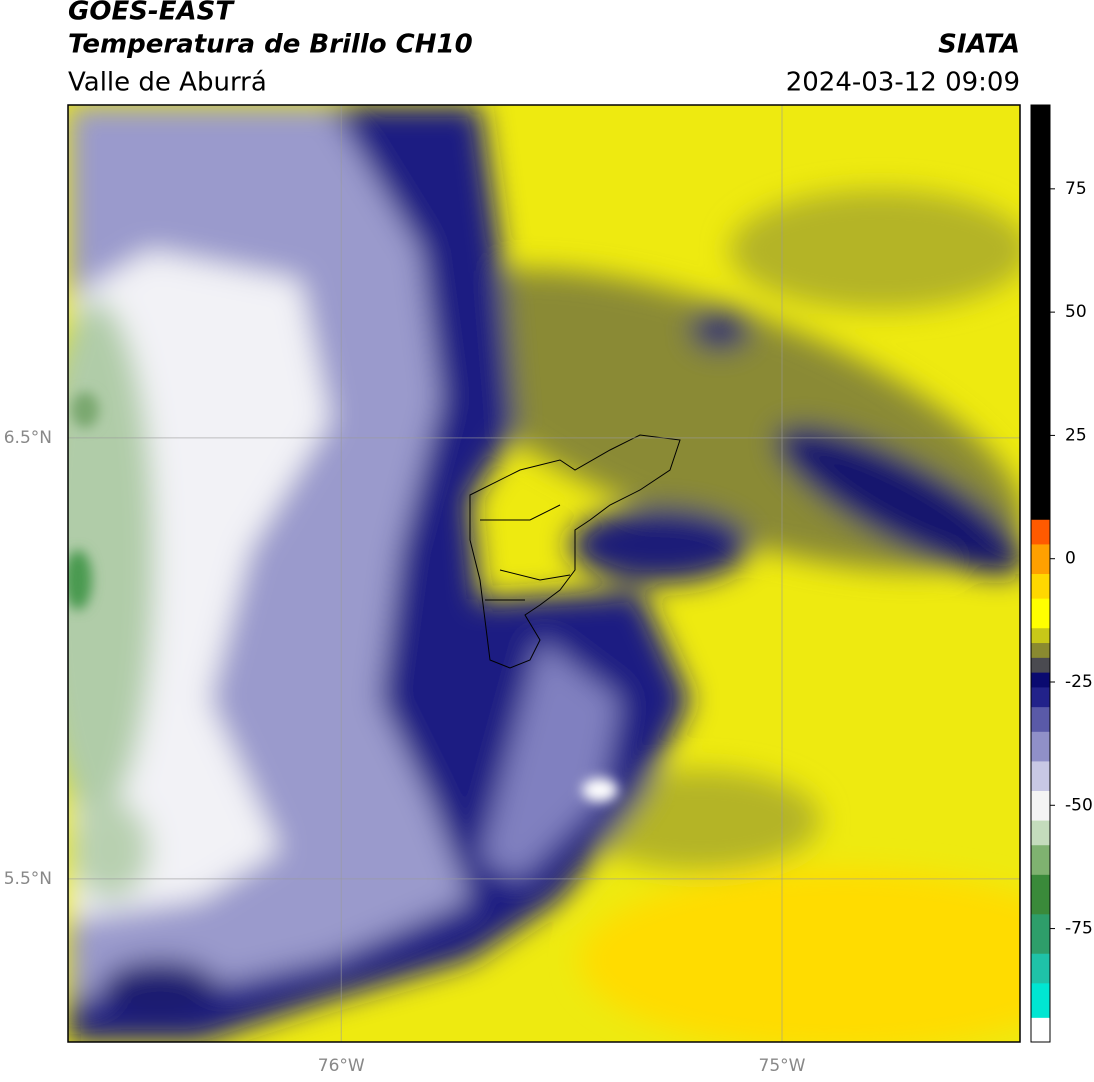 The height and width of the screenshot is (1082, 1094). I want to click on colorbar-tick-label: 50, so click(1076, 312).